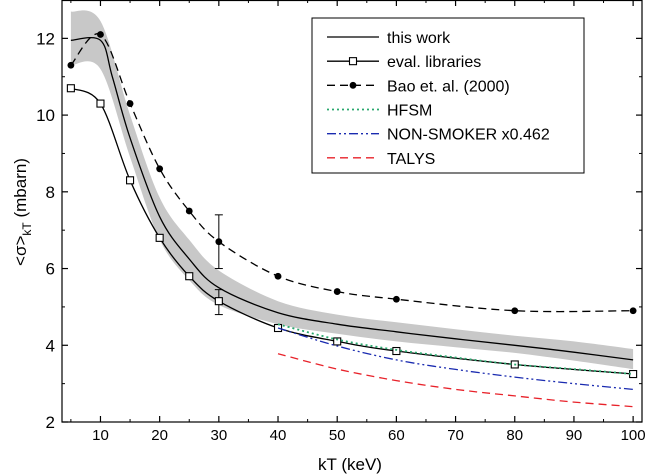 Image resolution: width=646 pixels, height=475 pixels. What do you see at coordinates (574, 435) in the screenshot?
I see `x-tick-label: 90` at bounding box center [574, 435].